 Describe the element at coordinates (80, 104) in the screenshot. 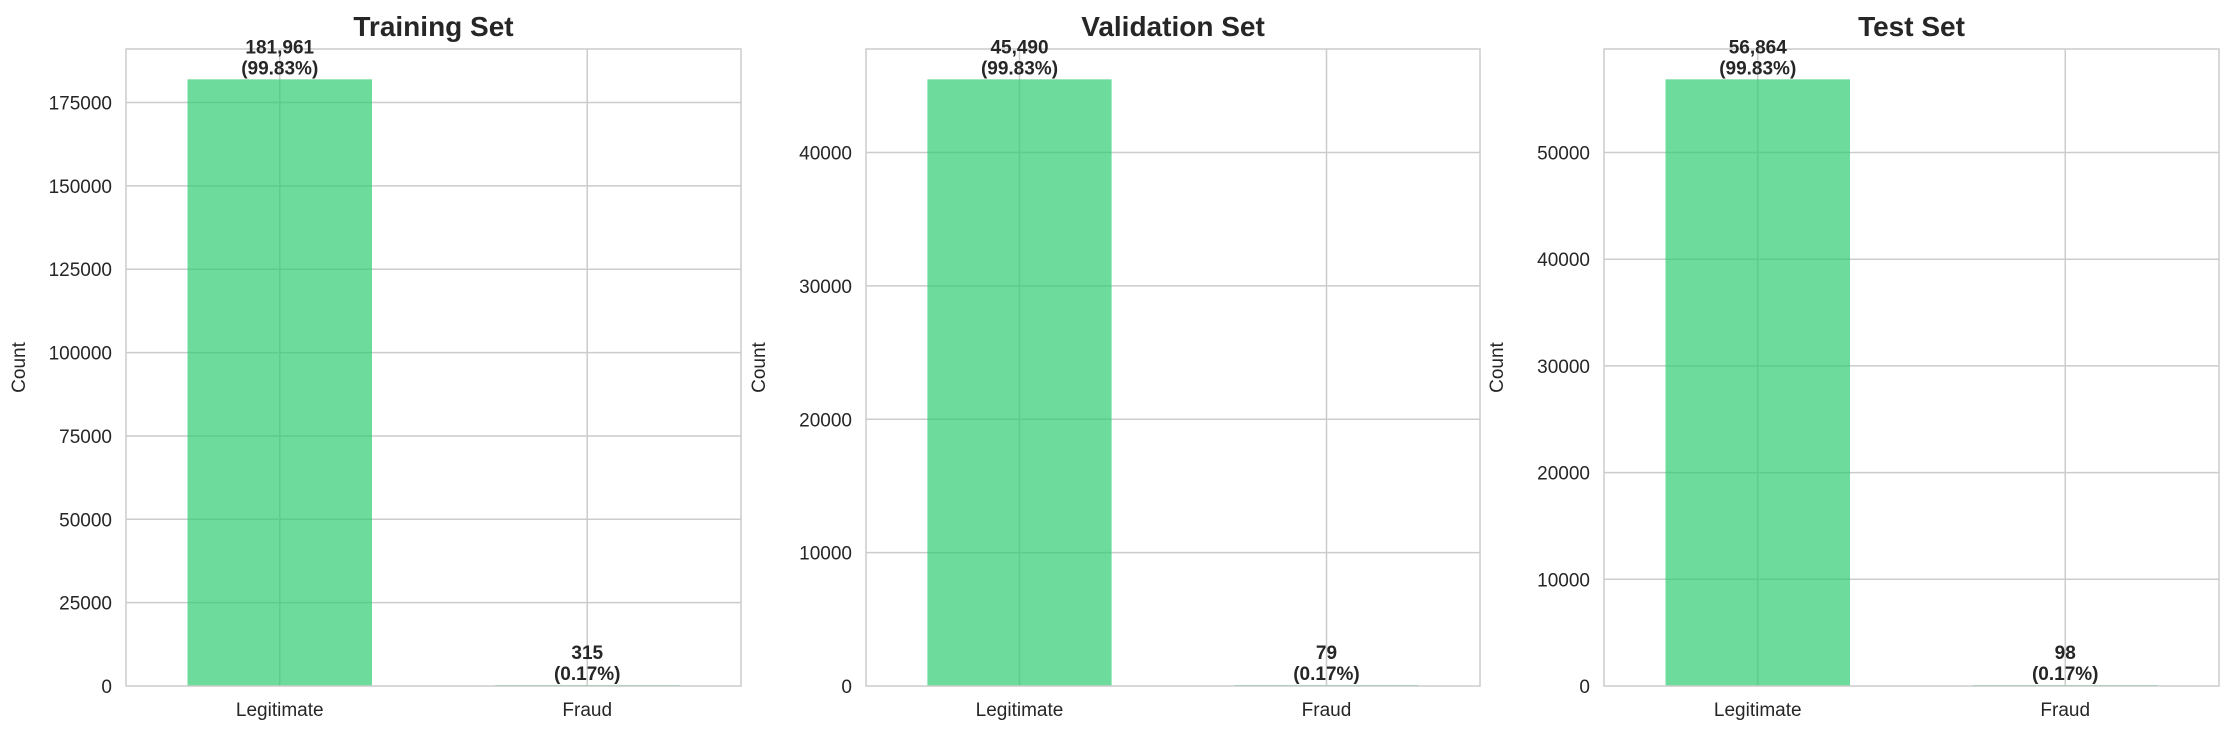

I see `y-tick-label: 175000` at that location.